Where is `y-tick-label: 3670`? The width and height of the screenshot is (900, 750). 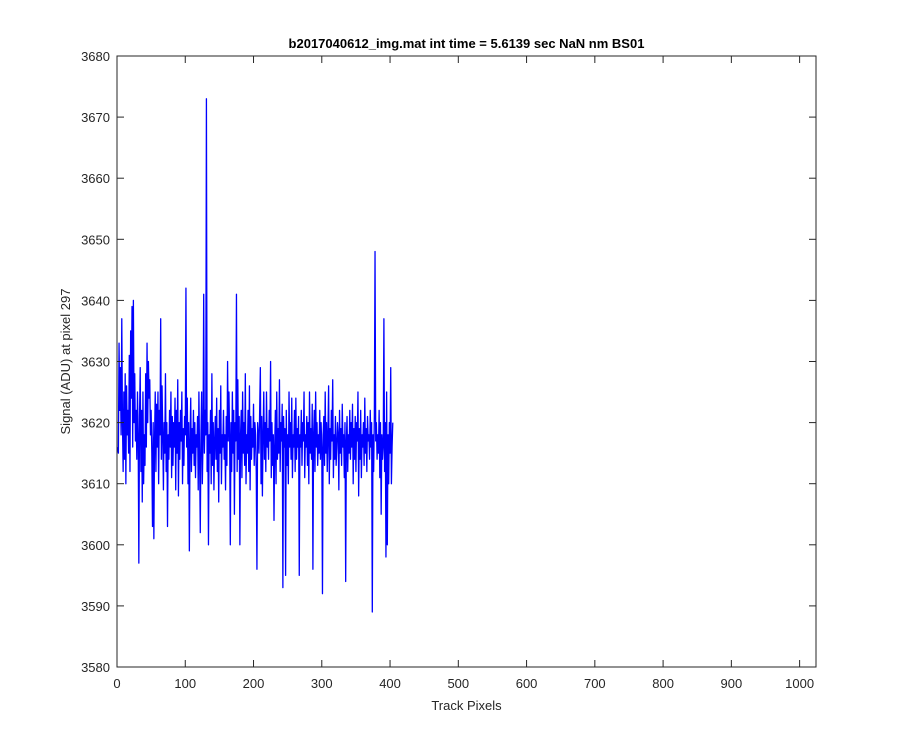 y-tick-label: 3670 is located at coordinates (95, 117).